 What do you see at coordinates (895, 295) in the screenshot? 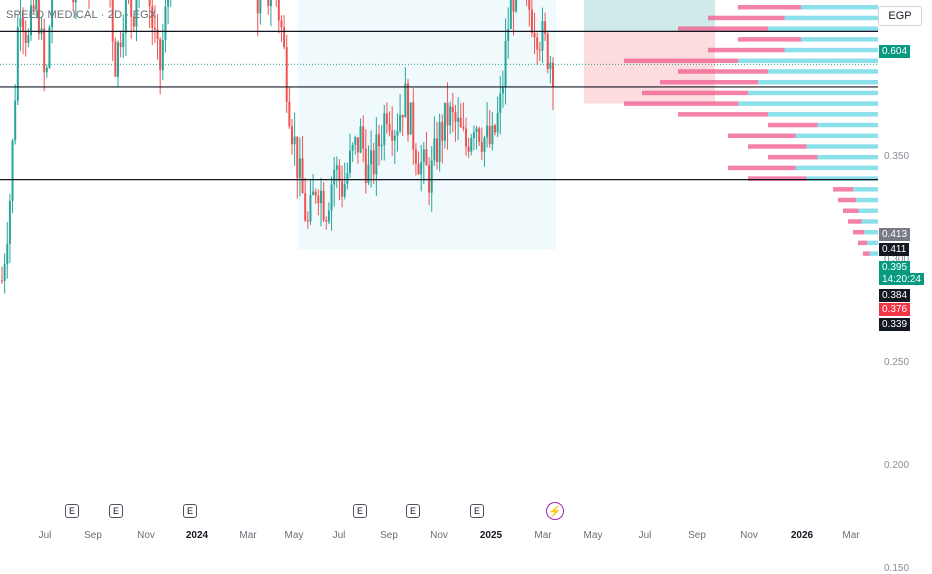
I see `price-label-384: 0.384` at bounding box center [895, 295].